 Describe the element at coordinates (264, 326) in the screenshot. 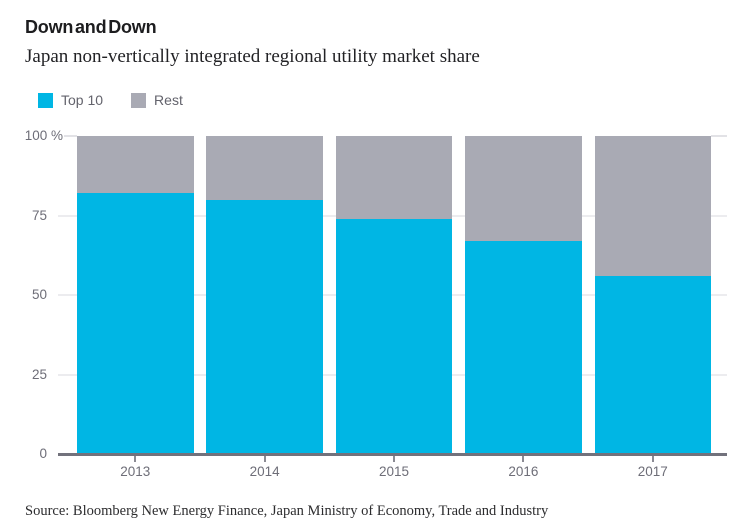

I see `bar-segment-top10-2014` at that location.